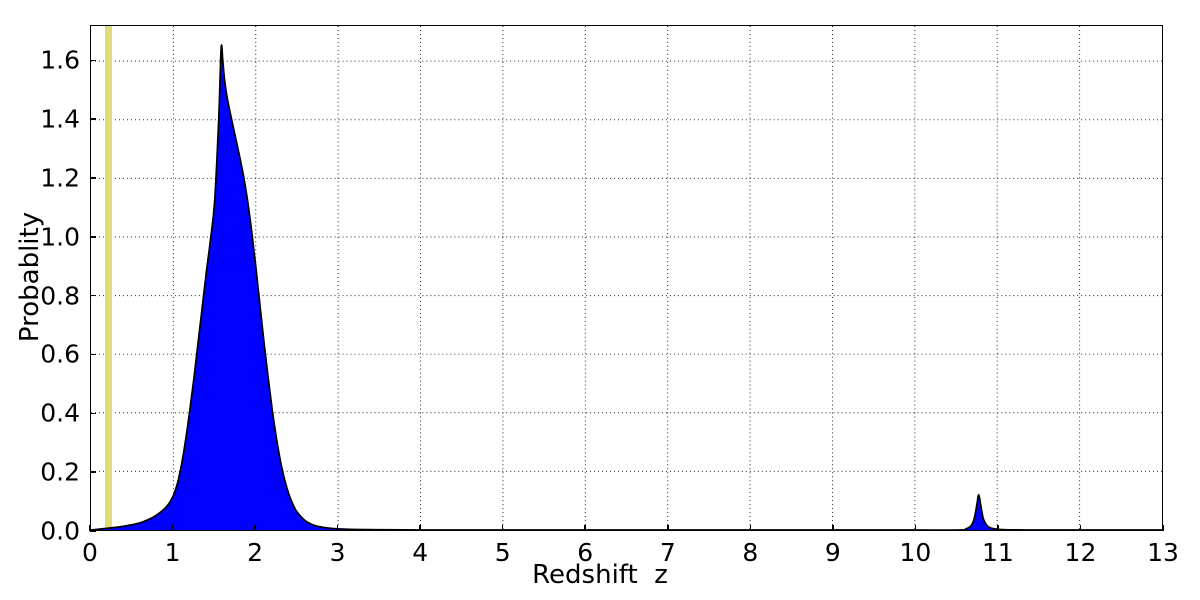  Describe the element at coordinates (255, 552) in the screenshot. I see `x-tick-label: 2` at that location.